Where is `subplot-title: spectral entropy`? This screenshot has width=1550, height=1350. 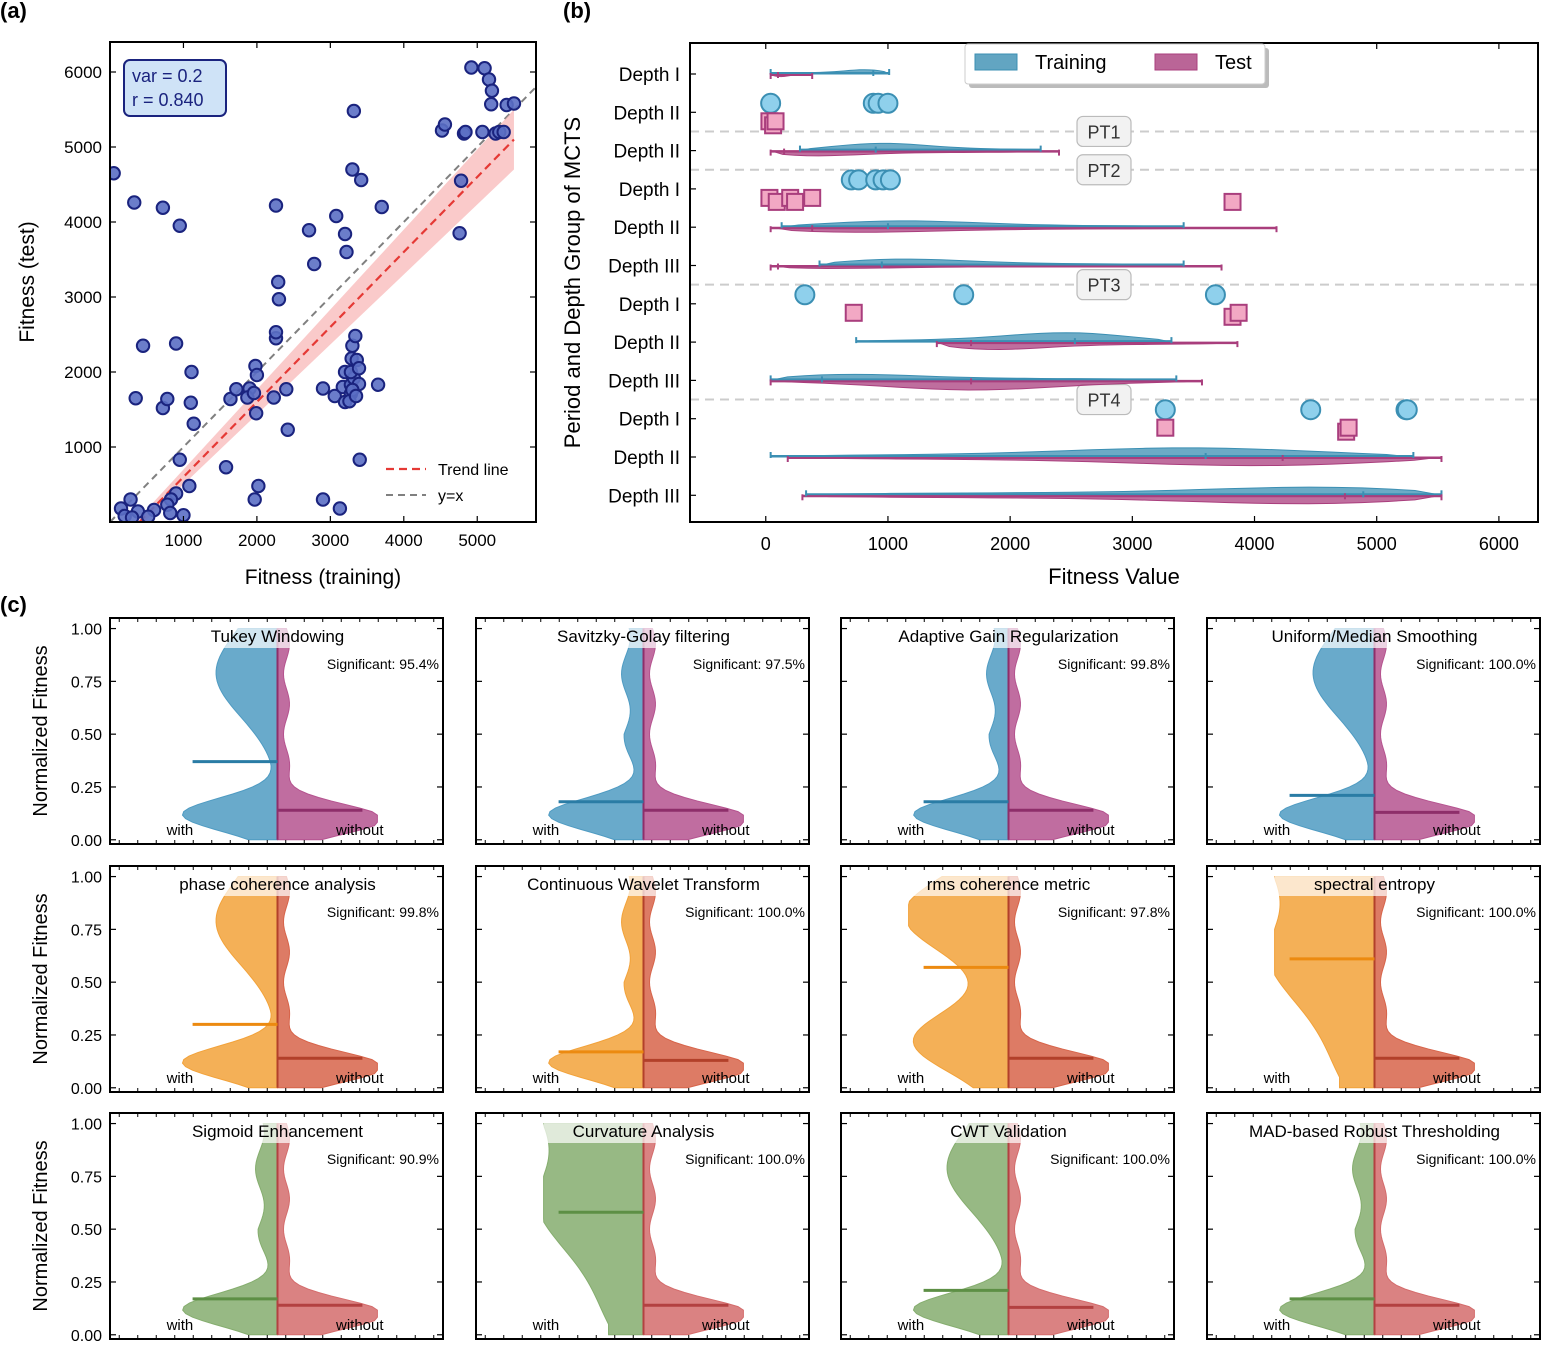 subplot-title: spectral entropy is located at coordinates (1374, 884).